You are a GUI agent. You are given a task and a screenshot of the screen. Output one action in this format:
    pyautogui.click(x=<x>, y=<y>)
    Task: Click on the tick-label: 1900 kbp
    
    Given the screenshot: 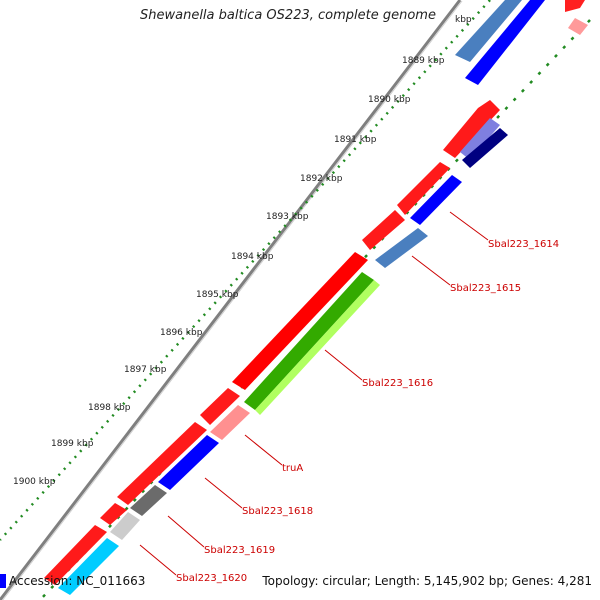 What is the action you would take?
    pyautogui.click(x=34, y=482)
    